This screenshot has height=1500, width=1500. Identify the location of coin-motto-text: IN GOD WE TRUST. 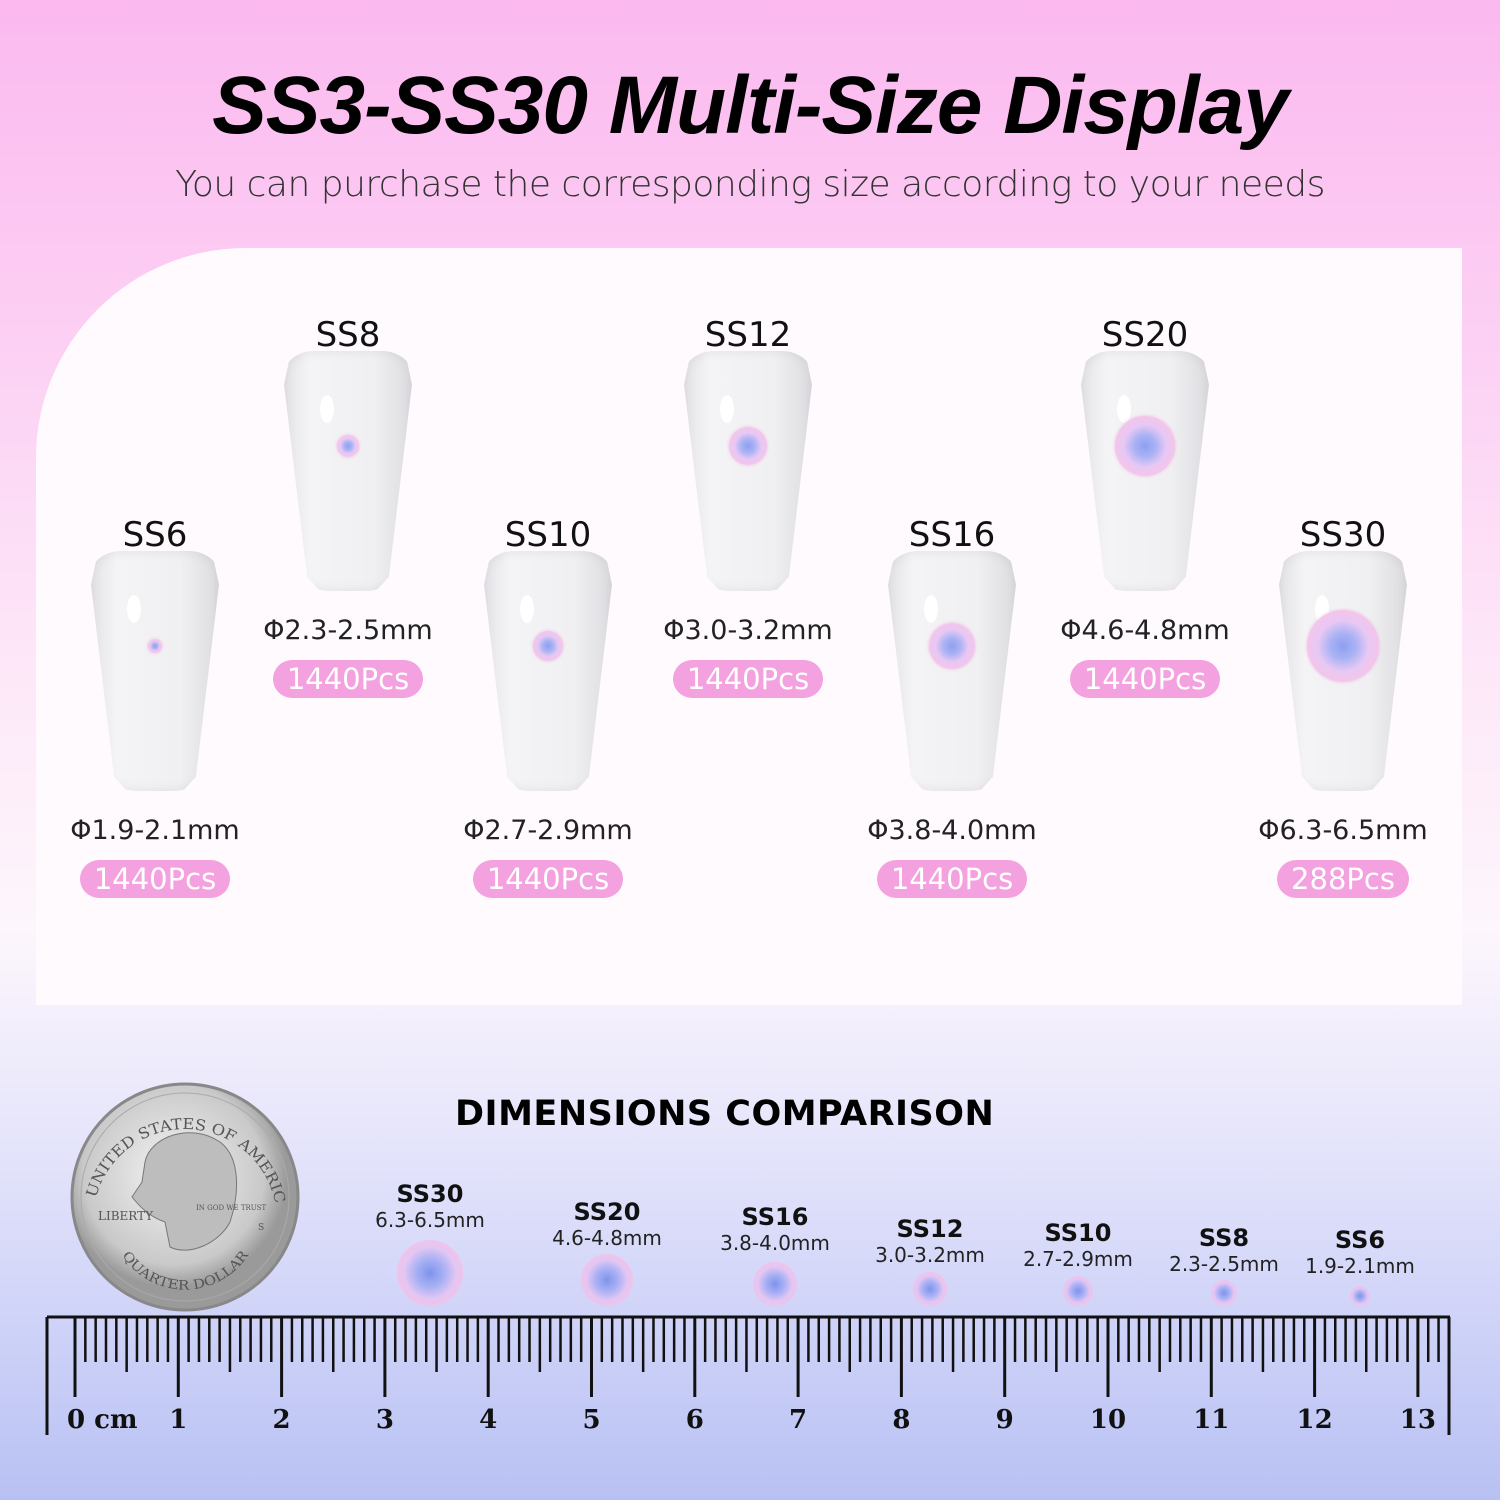
(231, 1208).